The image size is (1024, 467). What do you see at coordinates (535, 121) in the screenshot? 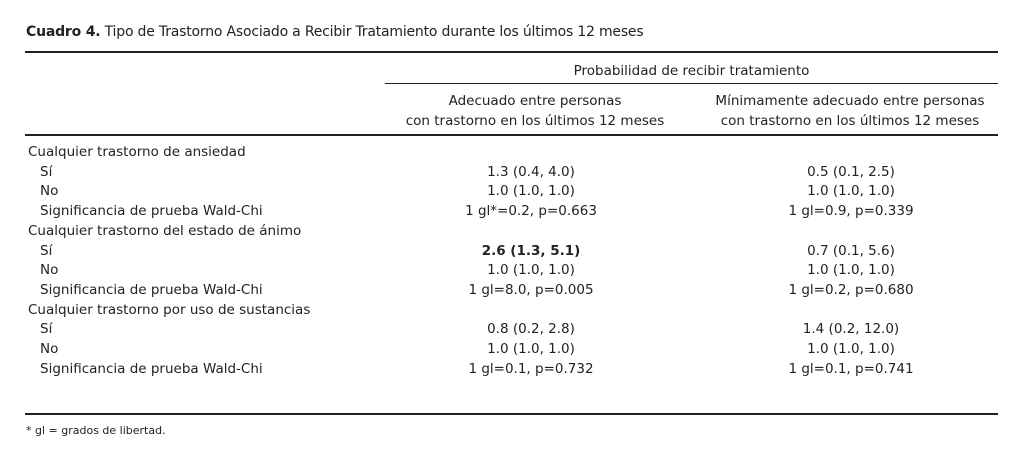
I see `col1-header-line2: con trastorno en los últimos 12 meses` at bounding box center [535, 121].